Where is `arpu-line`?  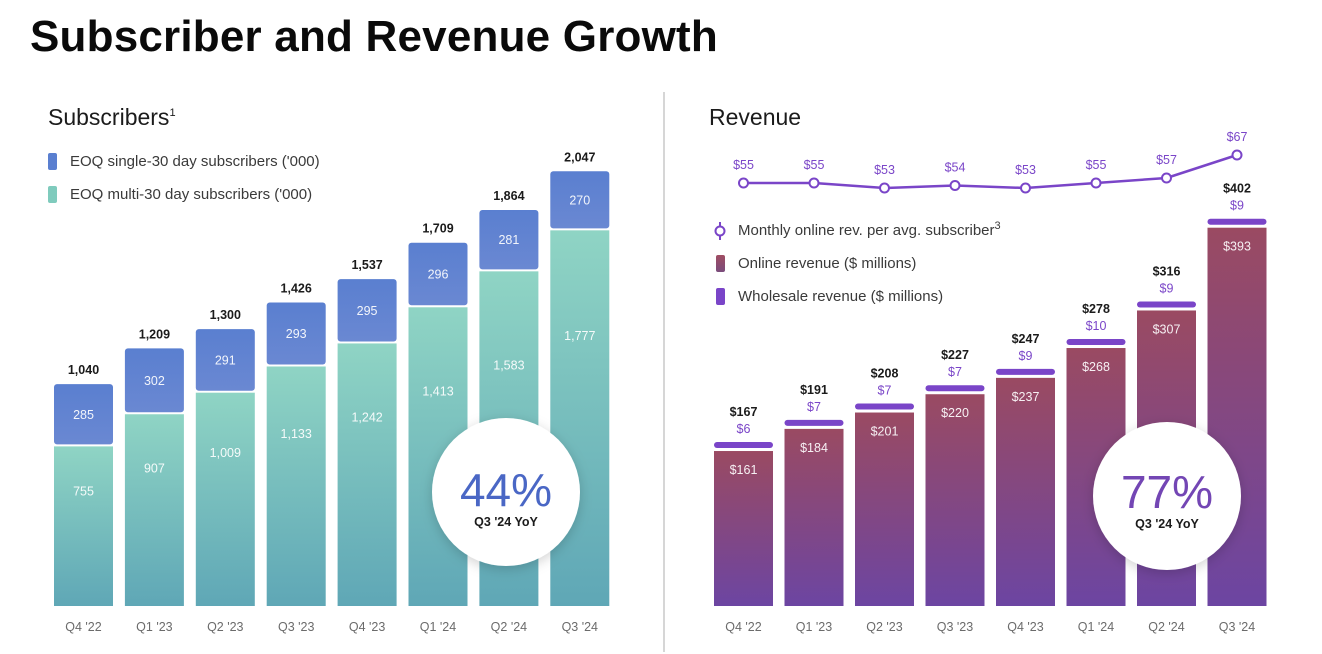 arpu-line is located at coordinates (990, 171).